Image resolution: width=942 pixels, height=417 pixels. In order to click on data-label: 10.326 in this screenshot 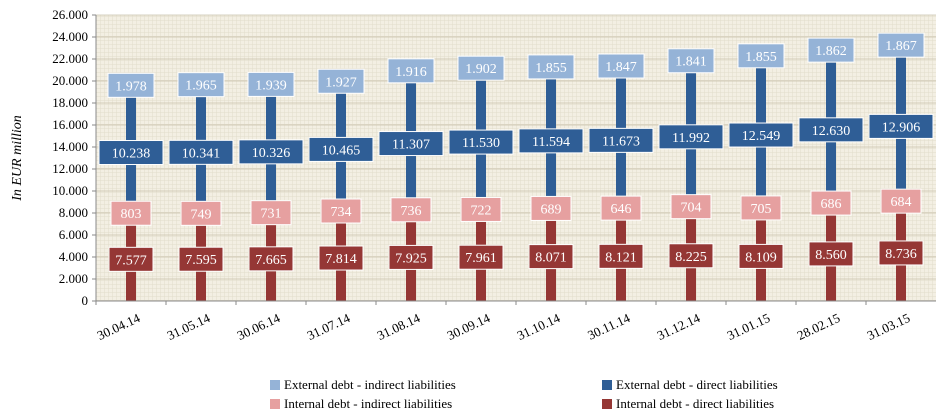, I will do `click(271, 153)`.